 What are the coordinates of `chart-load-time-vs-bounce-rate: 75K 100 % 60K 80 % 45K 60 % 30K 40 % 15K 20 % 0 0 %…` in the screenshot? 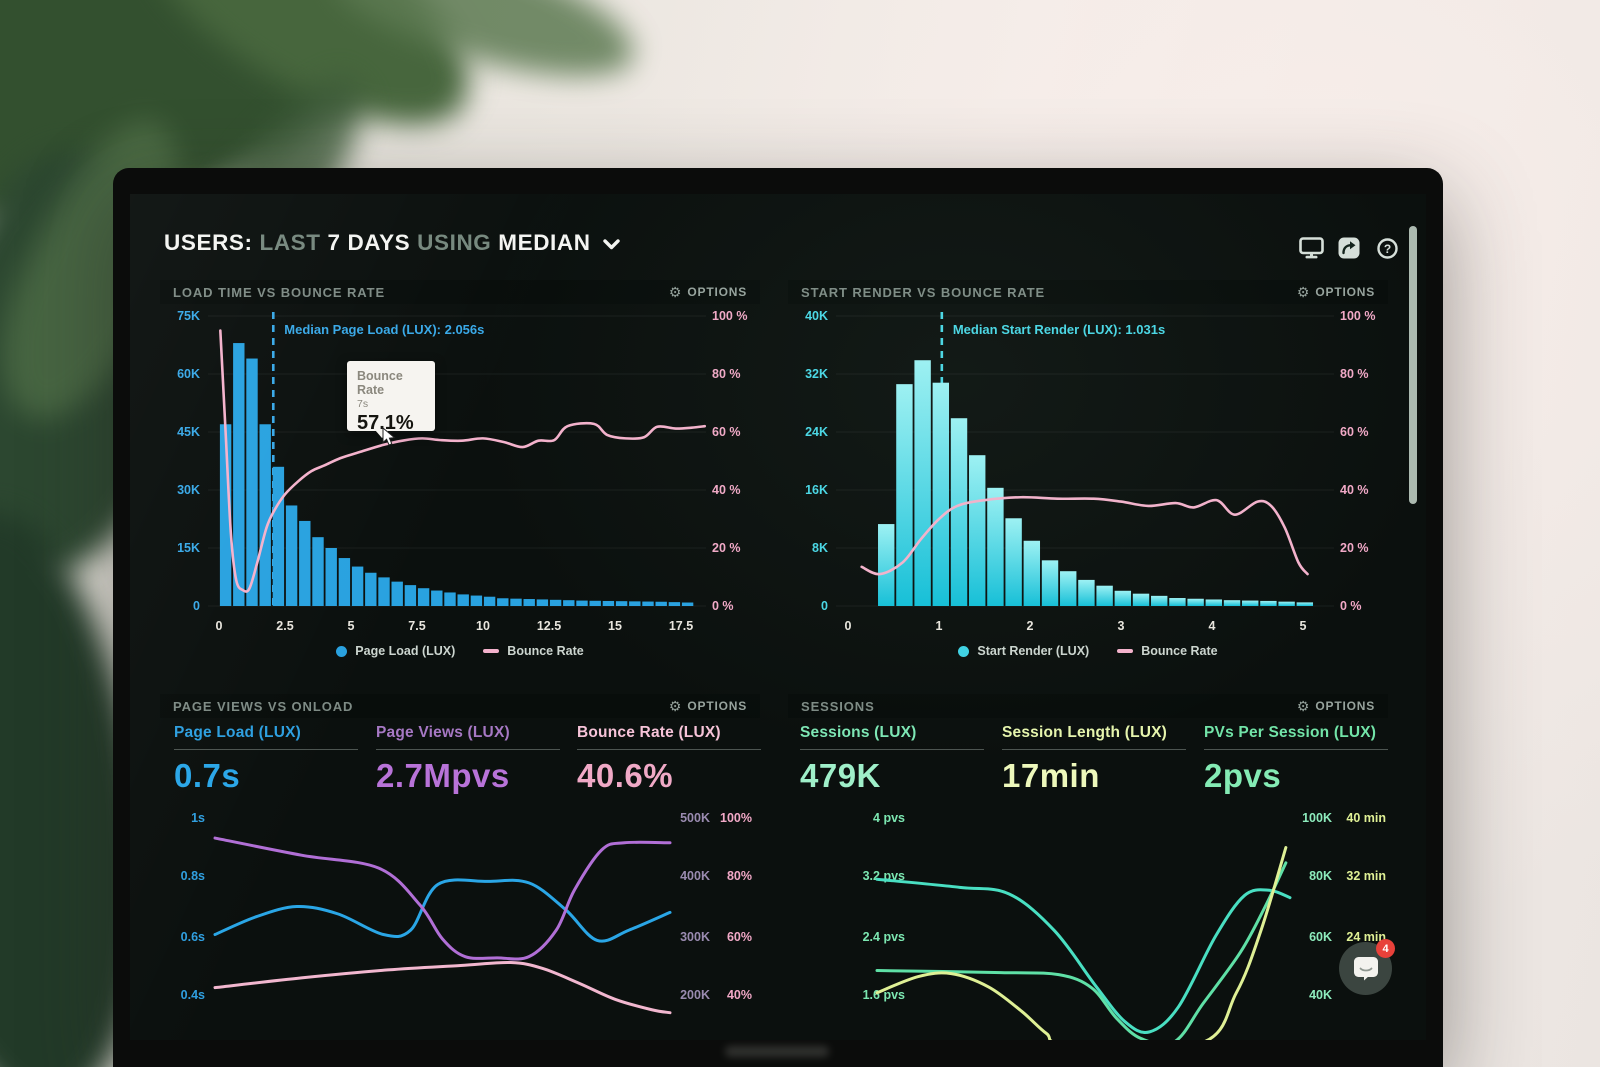 It's located at (460, 473).